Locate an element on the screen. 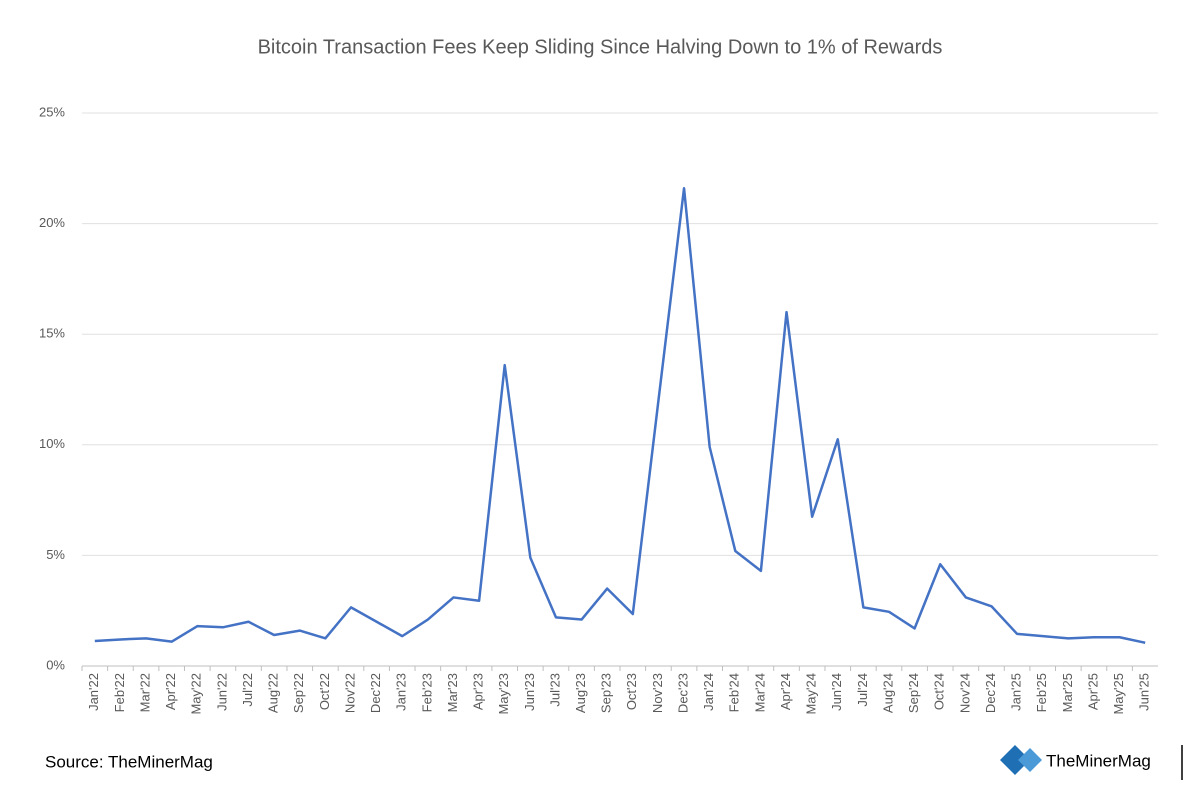 Image resolution: width=1203 pixels, height=800 pixels. x-tick-label: Oct'23 is located at coordinates (631, 691).